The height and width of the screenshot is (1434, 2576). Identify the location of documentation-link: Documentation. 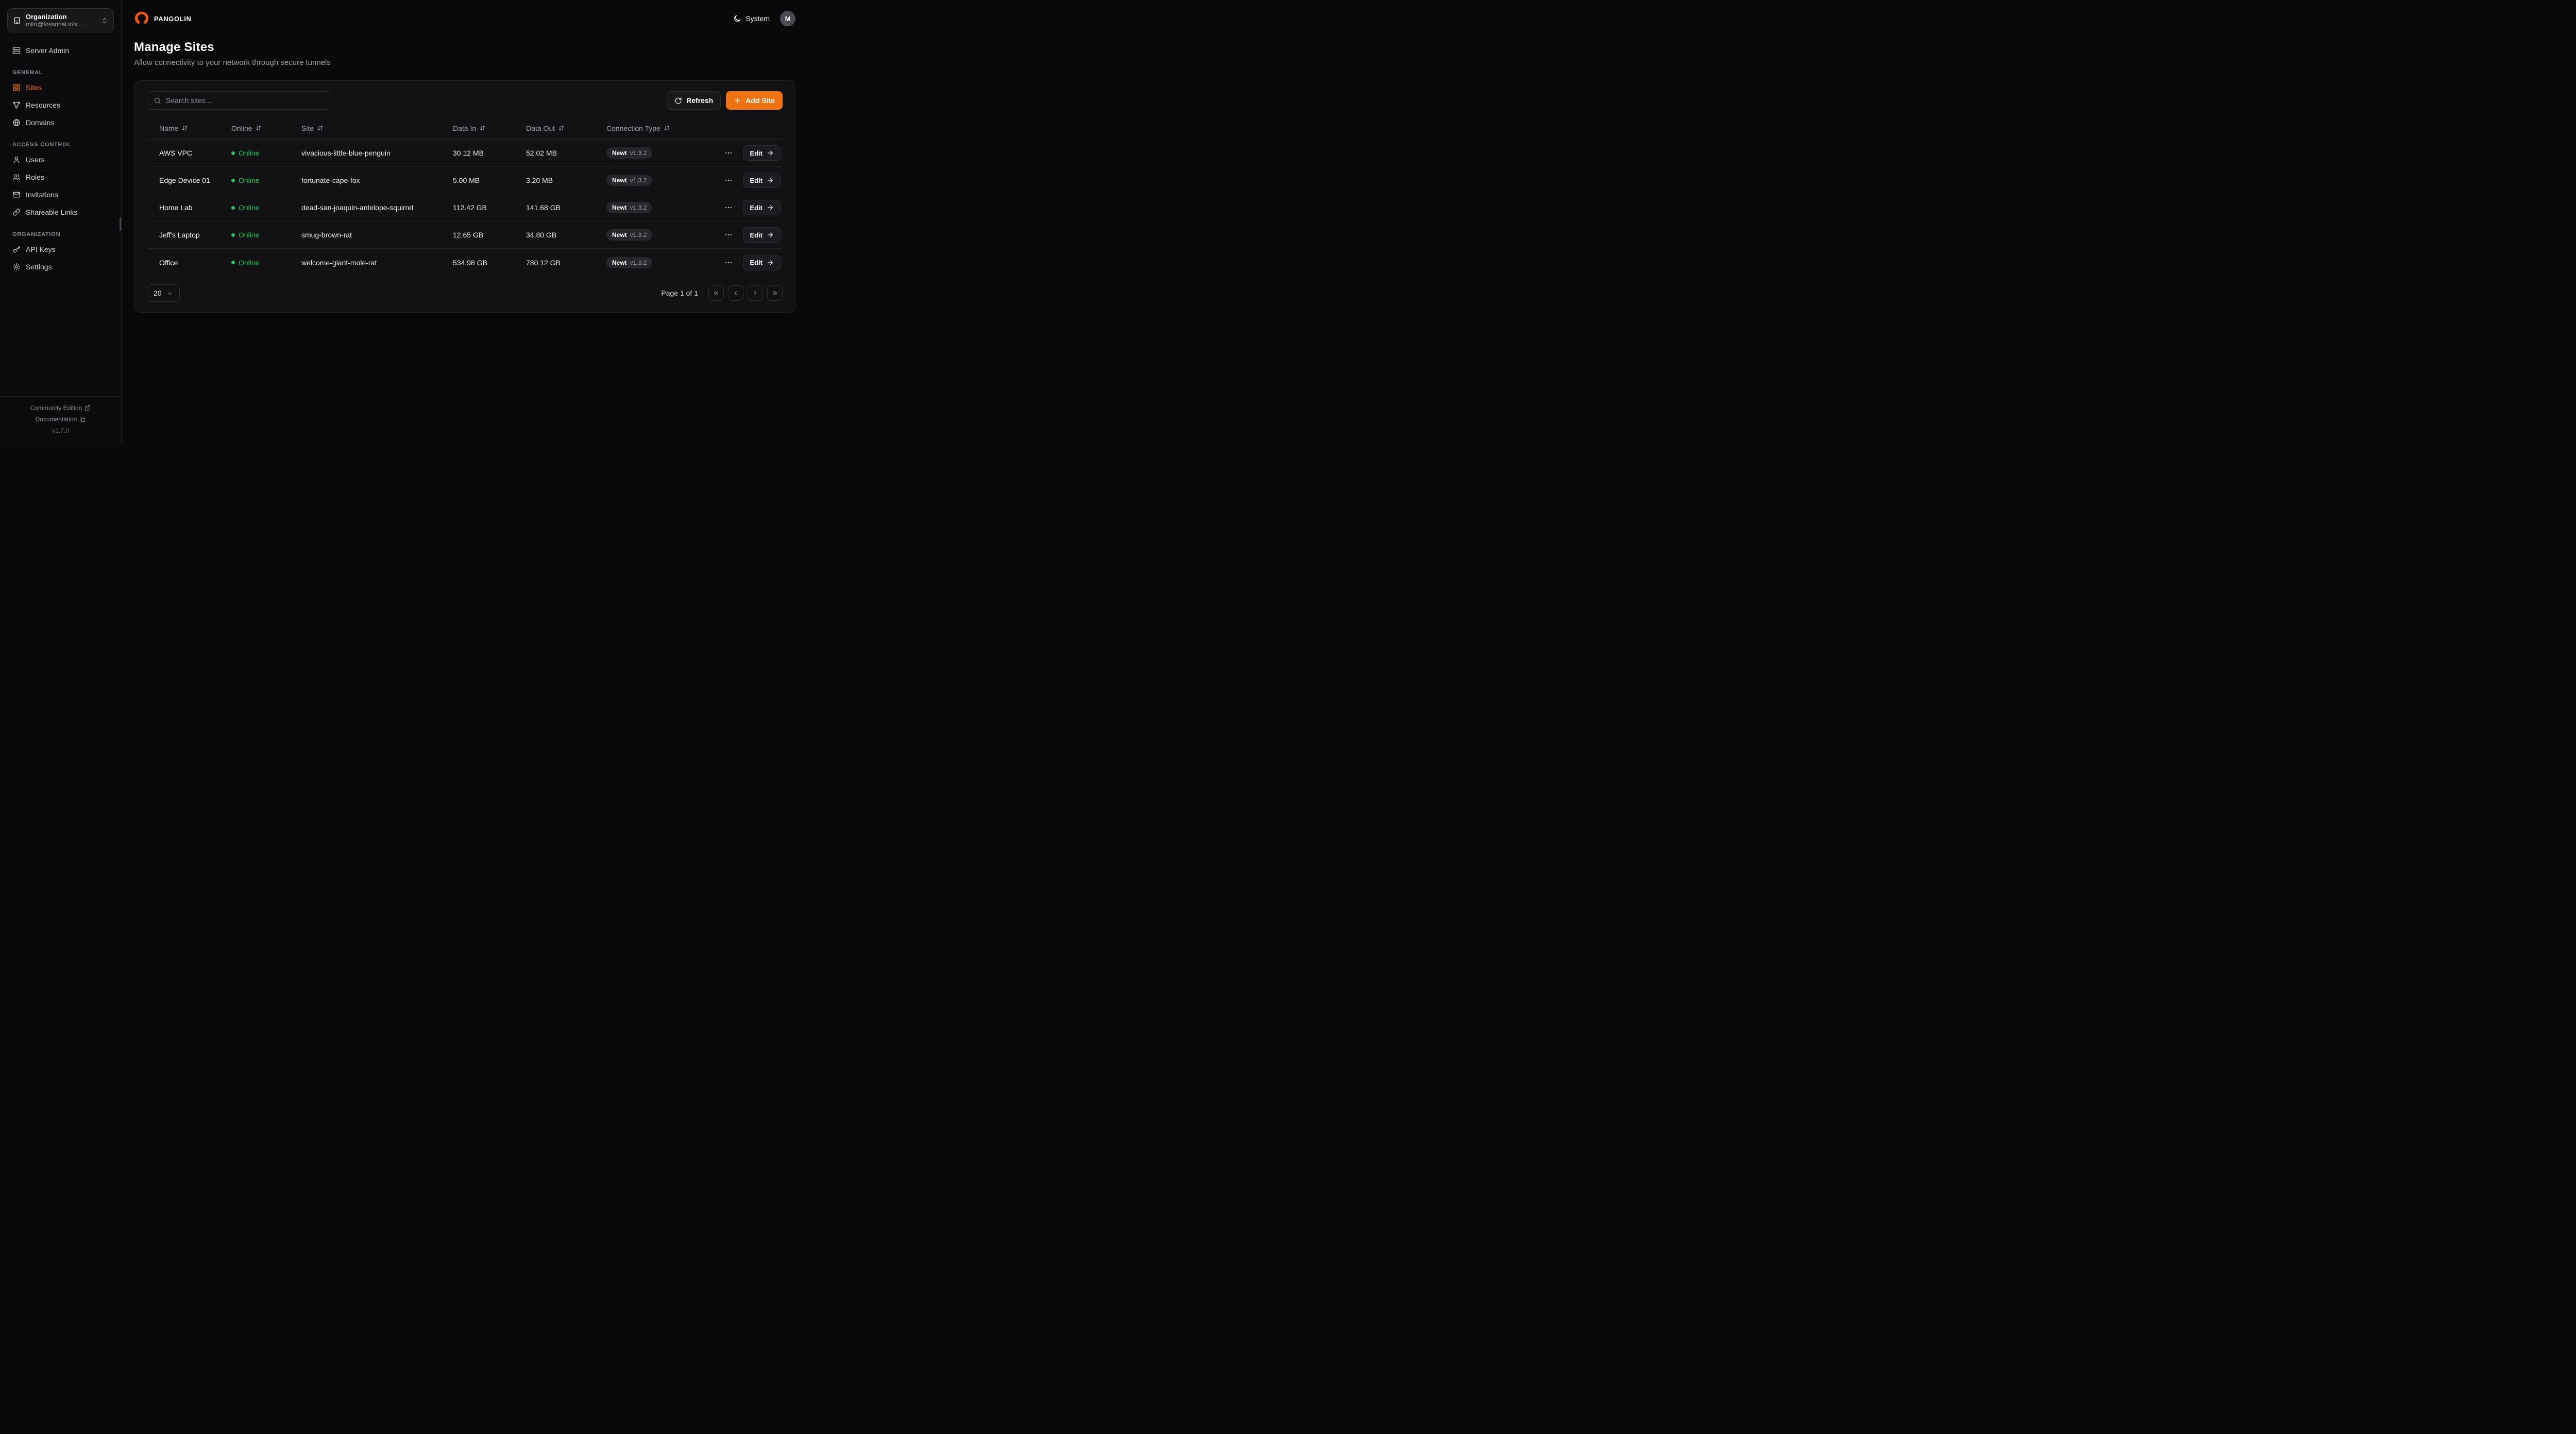
(60, 419).